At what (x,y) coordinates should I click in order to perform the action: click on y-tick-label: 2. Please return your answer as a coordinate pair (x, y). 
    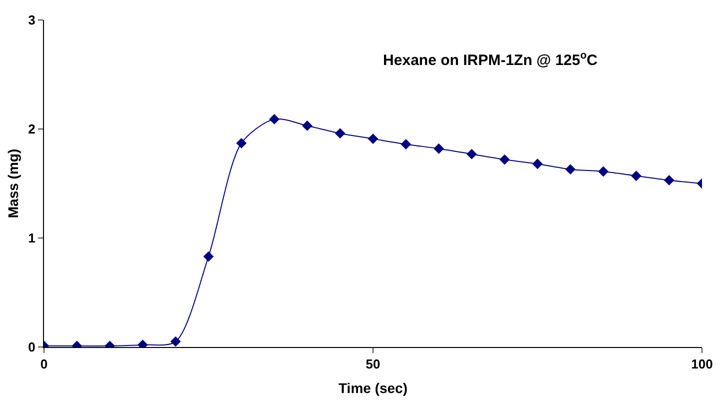
    Looking at the image, I should click on (32, 129).